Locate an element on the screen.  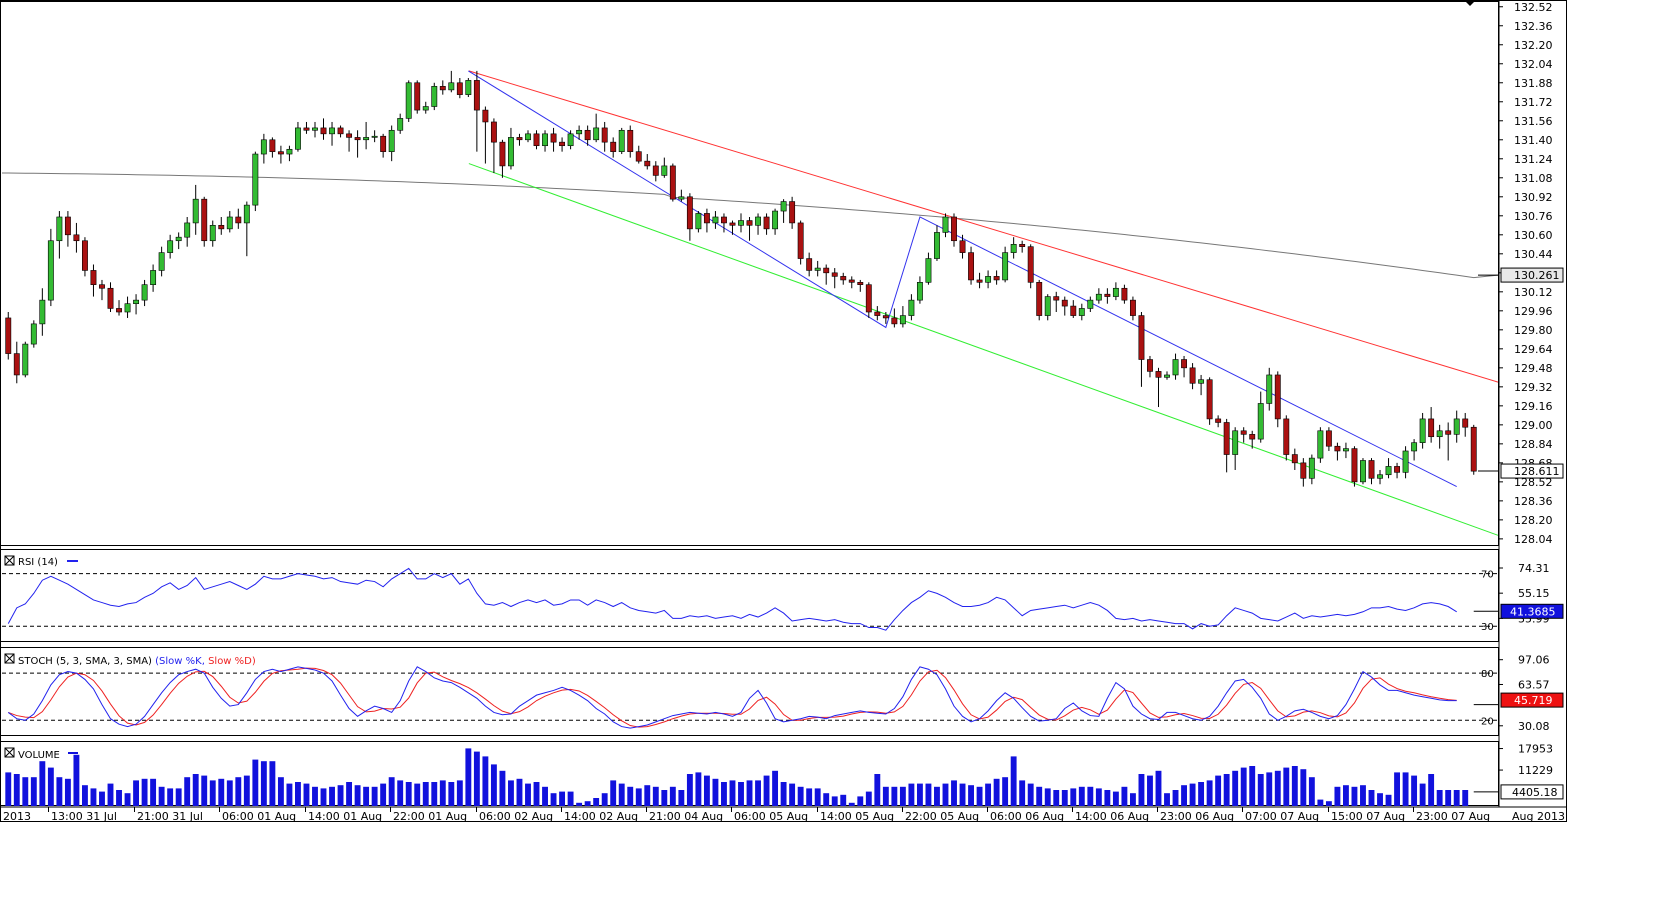
stoch-tick-label: 30.08 is located at coordinates (1534, 726).